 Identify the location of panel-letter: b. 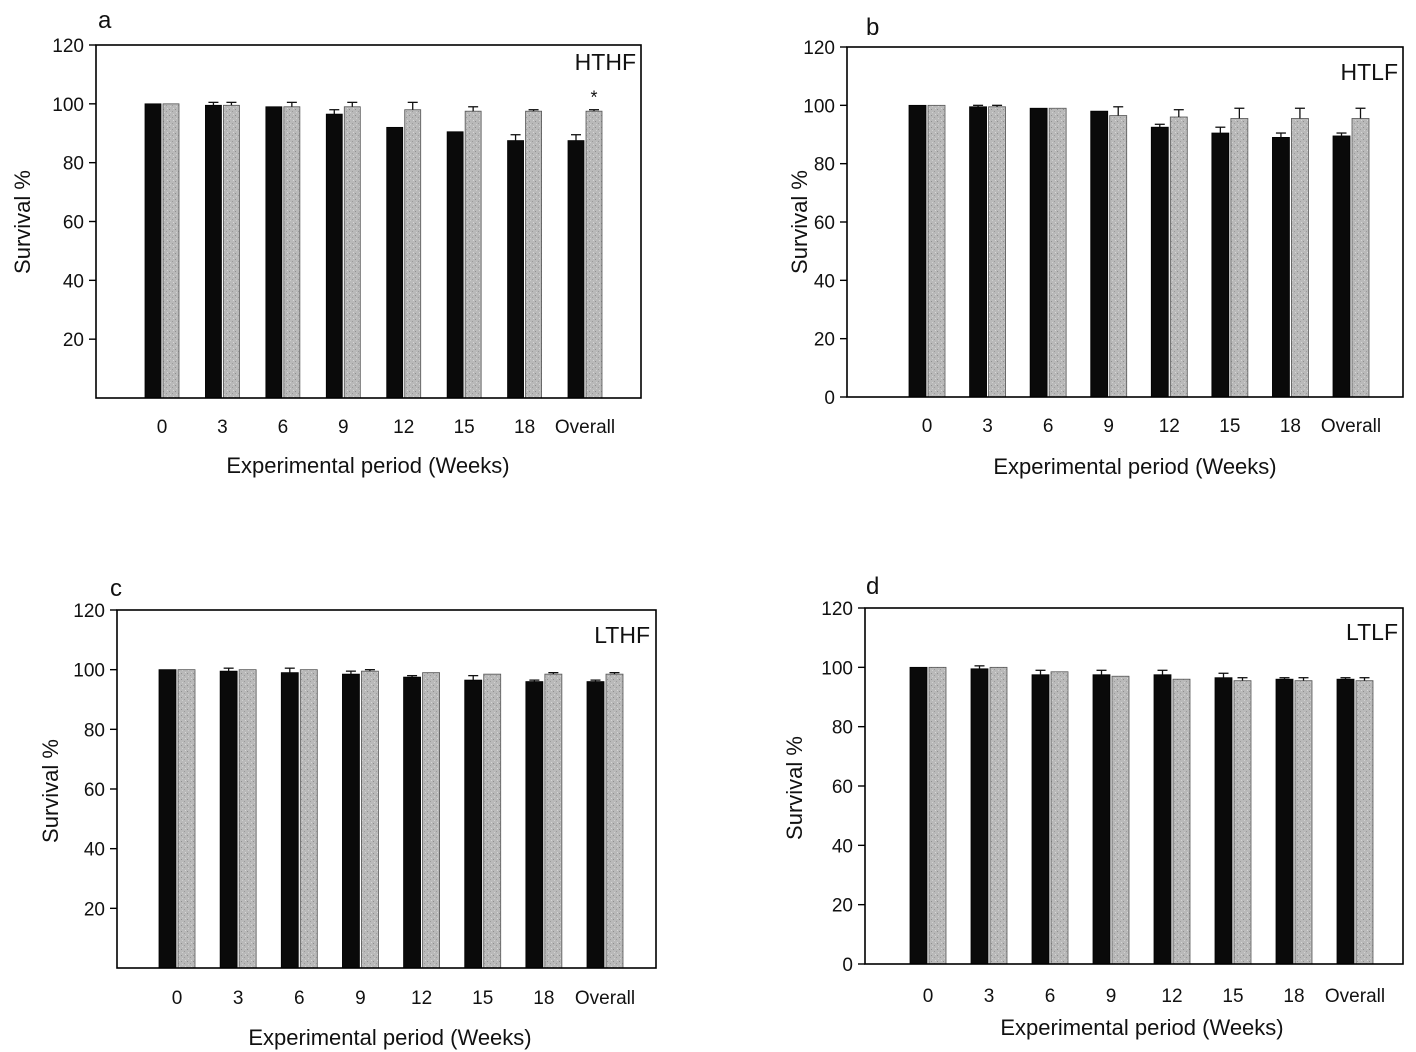
(872, 27).